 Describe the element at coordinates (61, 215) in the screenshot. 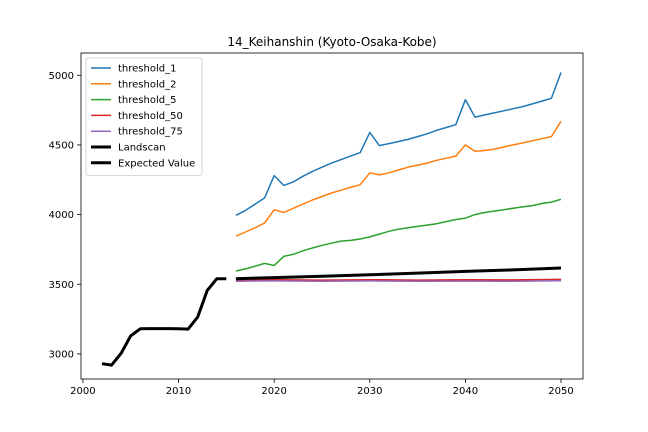

I see `y-tick-label: 4000` at that location.